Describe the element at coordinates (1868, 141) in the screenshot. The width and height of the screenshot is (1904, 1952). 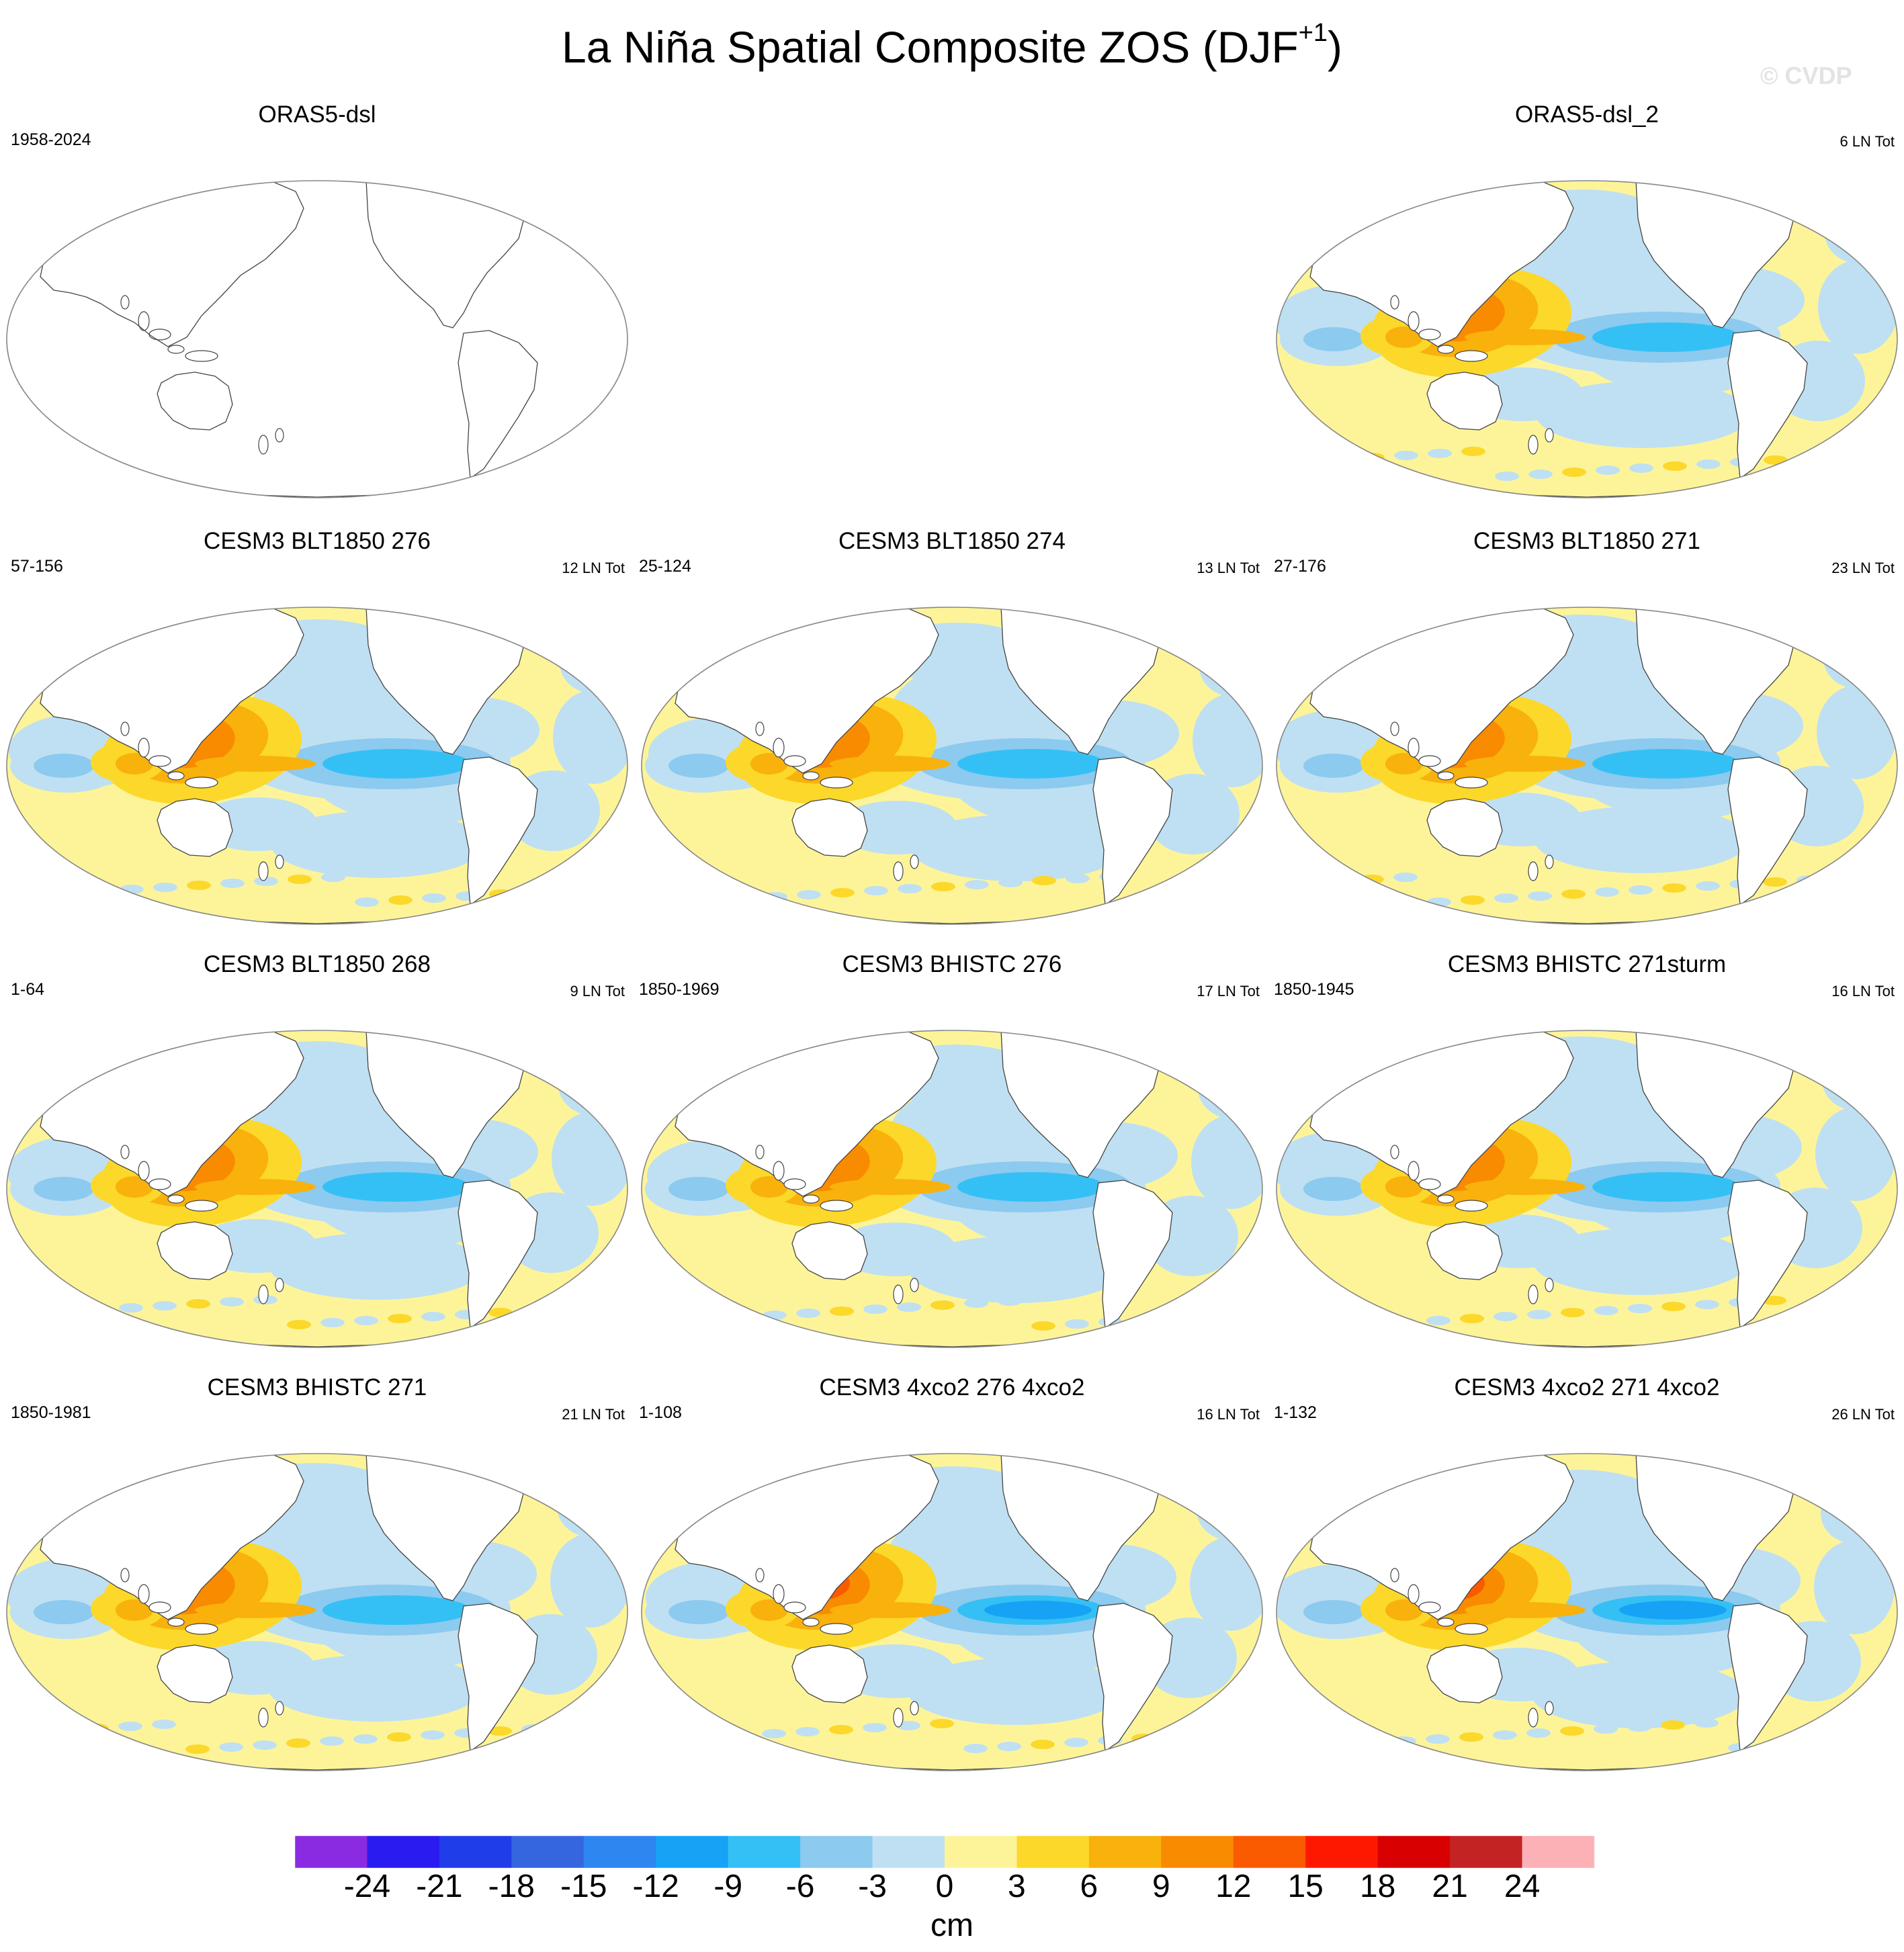
I see `panel-count-label: 6 LN Tot` at that location.